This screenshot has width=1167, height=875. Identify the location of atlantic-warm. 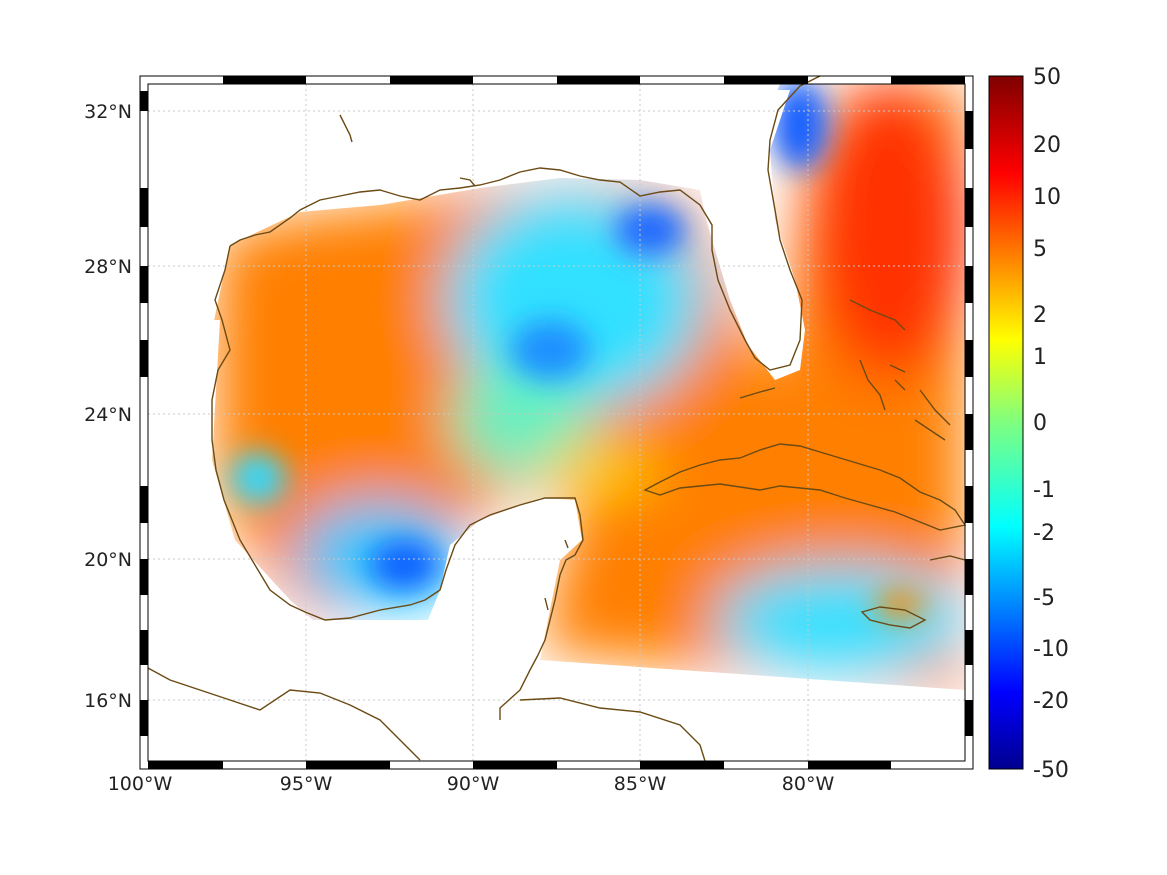
(887, 232).